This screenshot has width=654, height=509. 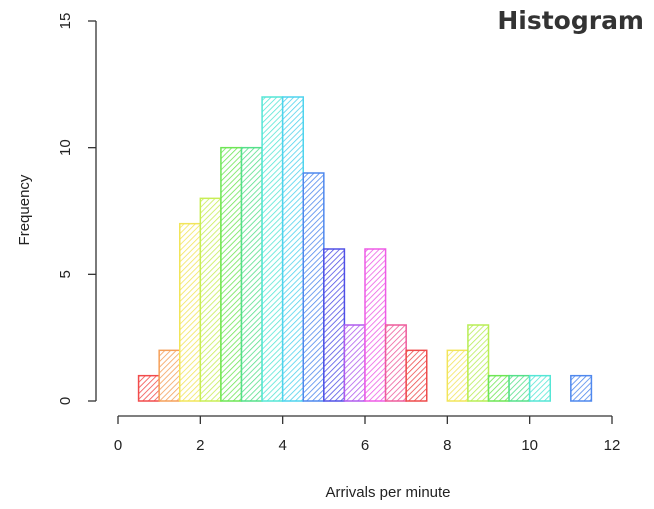 I want to click on y-tick-label: 5, so click(x=65, y=274).